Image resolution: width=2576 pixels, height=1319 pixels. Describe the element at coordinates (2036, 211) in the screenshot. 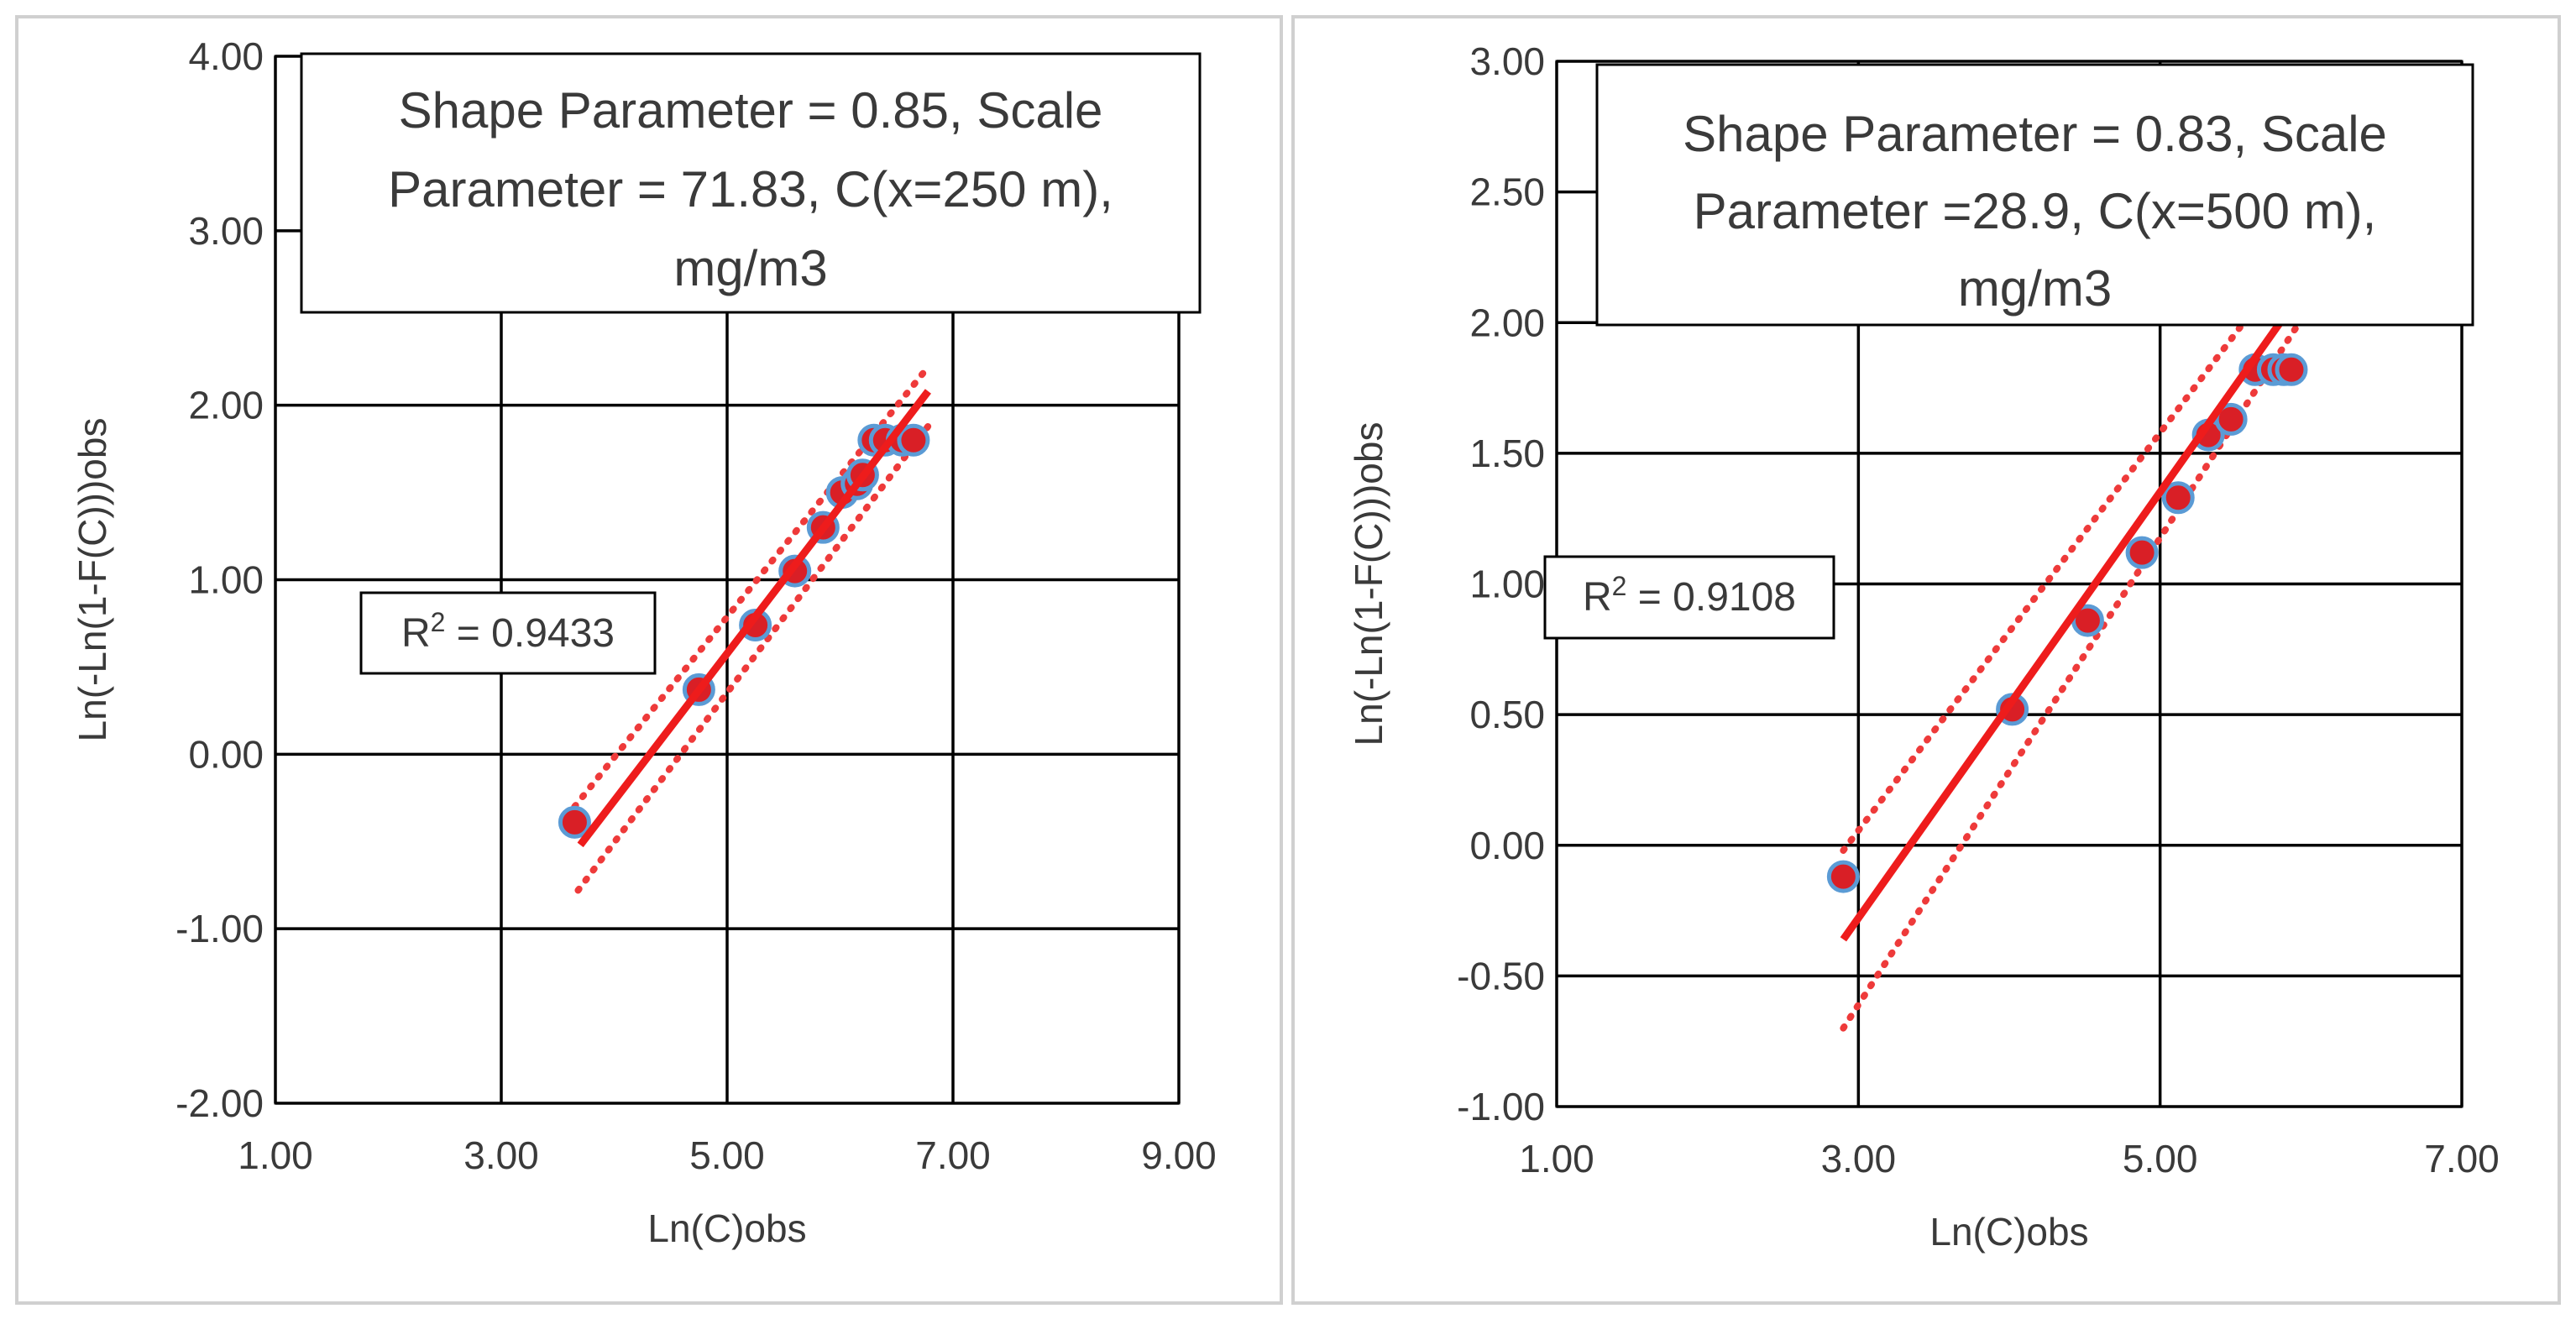

I see `parameter-annotation-line: Parameter =28.9, C(x=500 m),` at that location.